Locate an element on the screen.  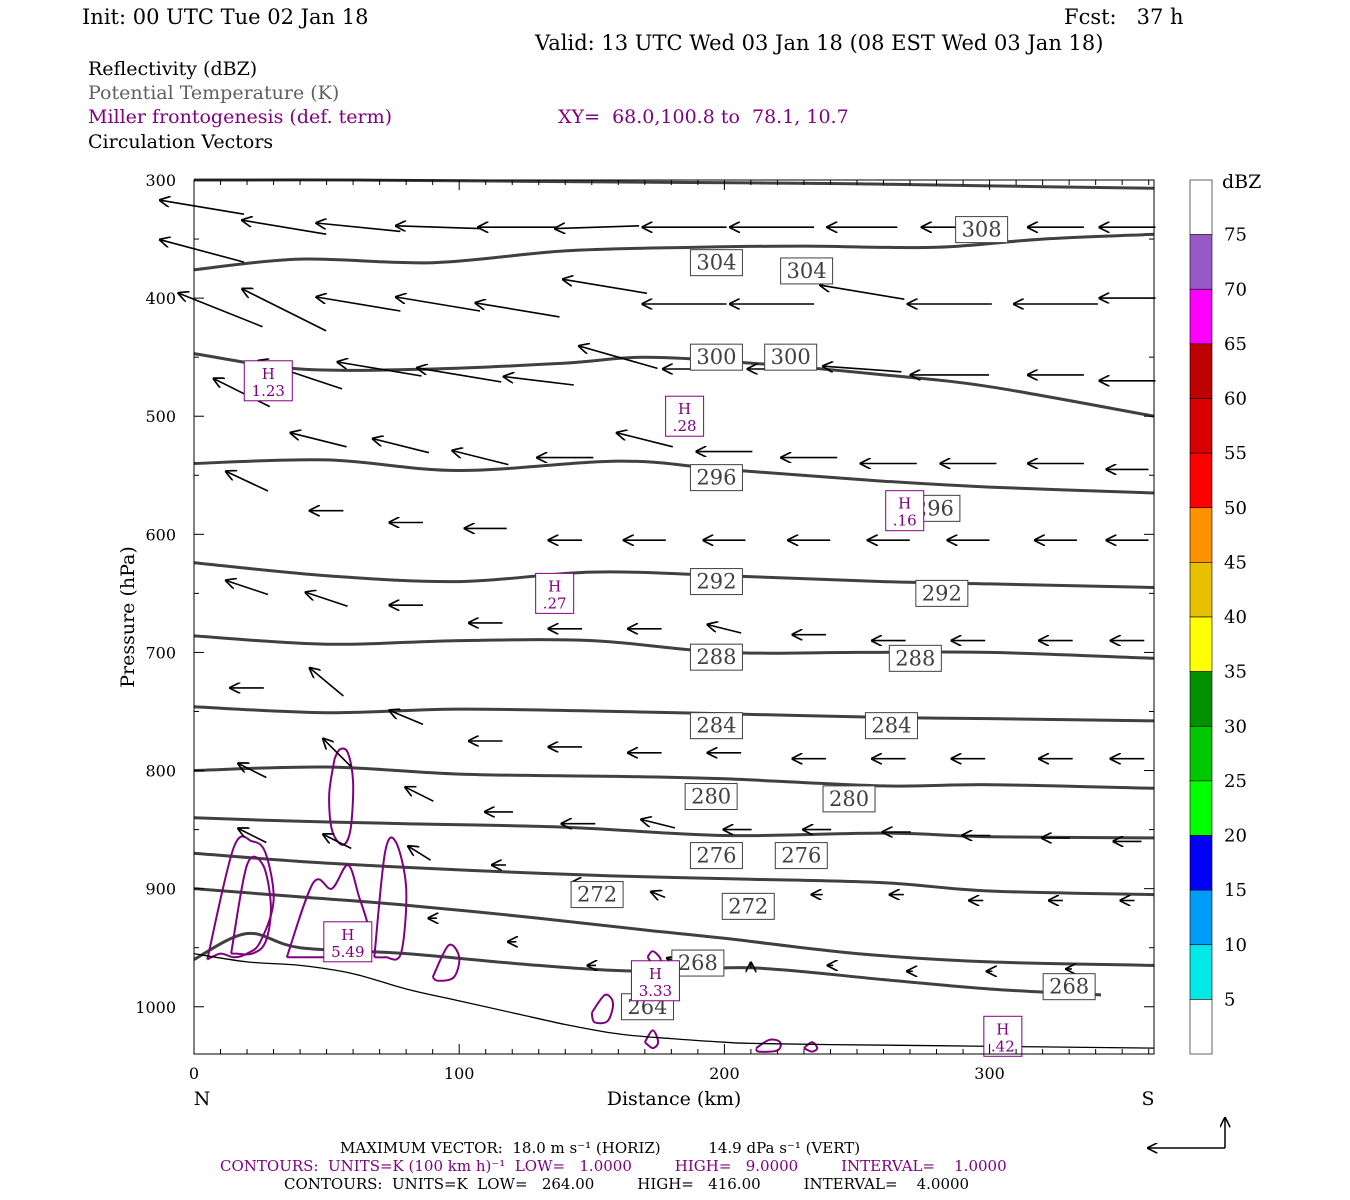
y-tick-label: 500 is located at coordinates (160, 416).